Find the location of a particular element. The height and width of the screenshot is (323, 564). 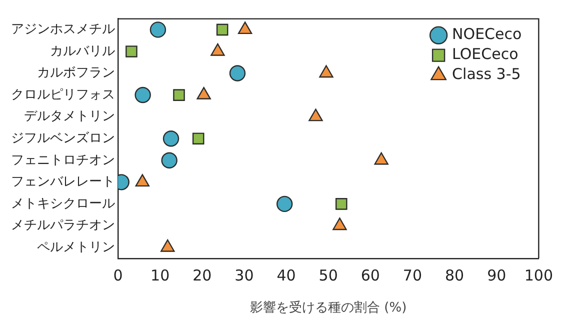

y-tick-label: メトキシクロール is located at coordinates (63, 204).